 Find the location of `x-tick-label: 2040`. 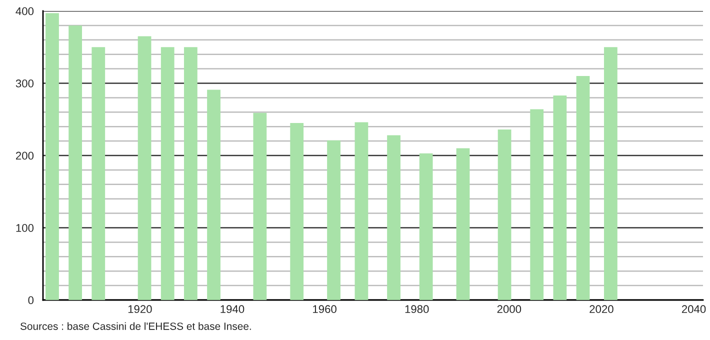

x-tick-label: 2040 is located at coordinates (694, 309).